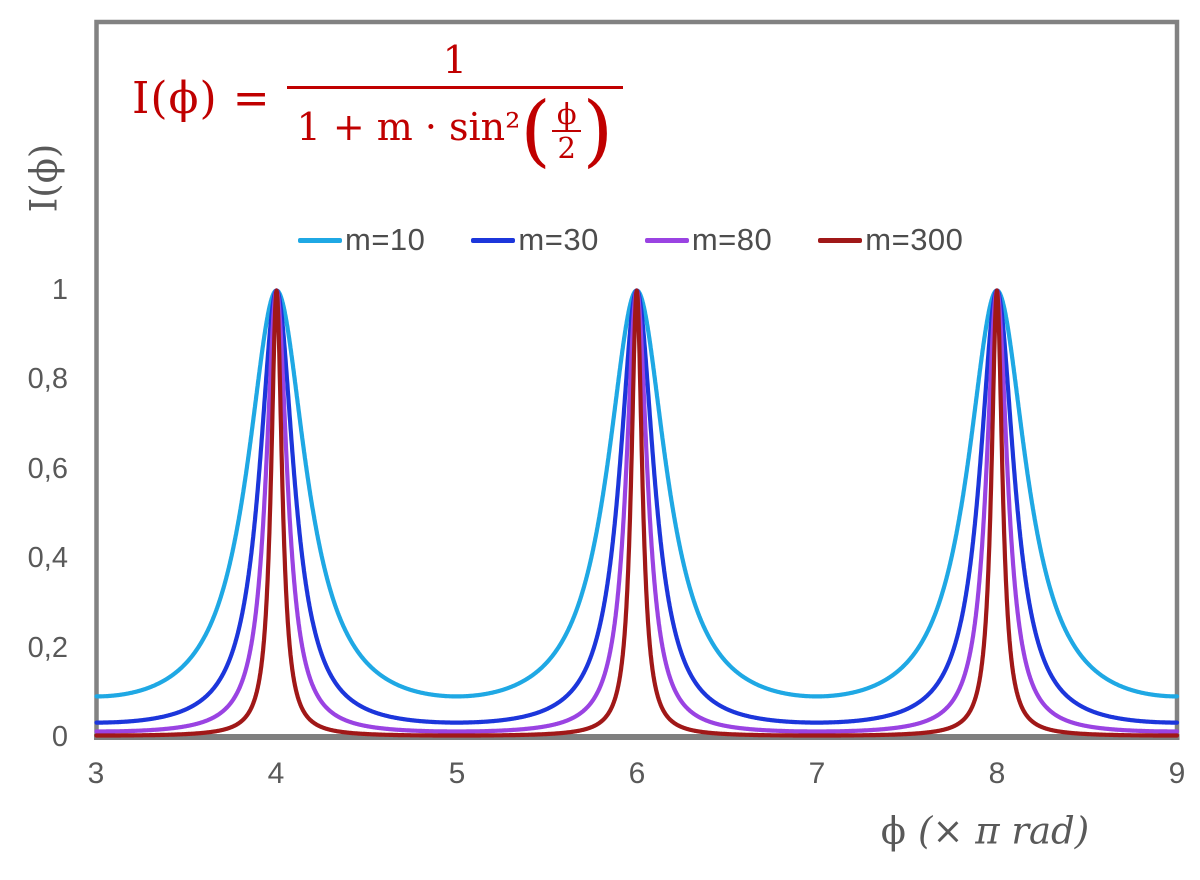 This screenshot has width=1200, height=880. What do you see at coordinates (96, 773) in the screenshot?
I see `x-tick-3: 3` at bounding box center [96, 773].